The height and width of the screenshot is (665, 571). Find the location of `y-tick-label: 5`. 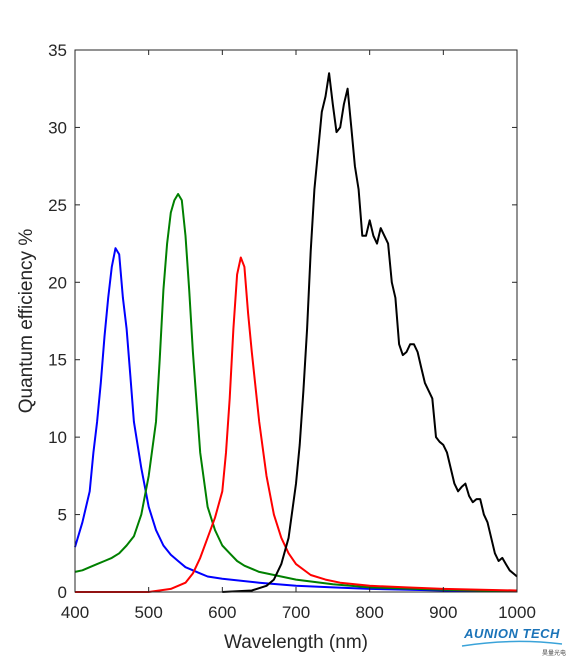

y-tick-label: 5 is located at coordinates (62, 515).